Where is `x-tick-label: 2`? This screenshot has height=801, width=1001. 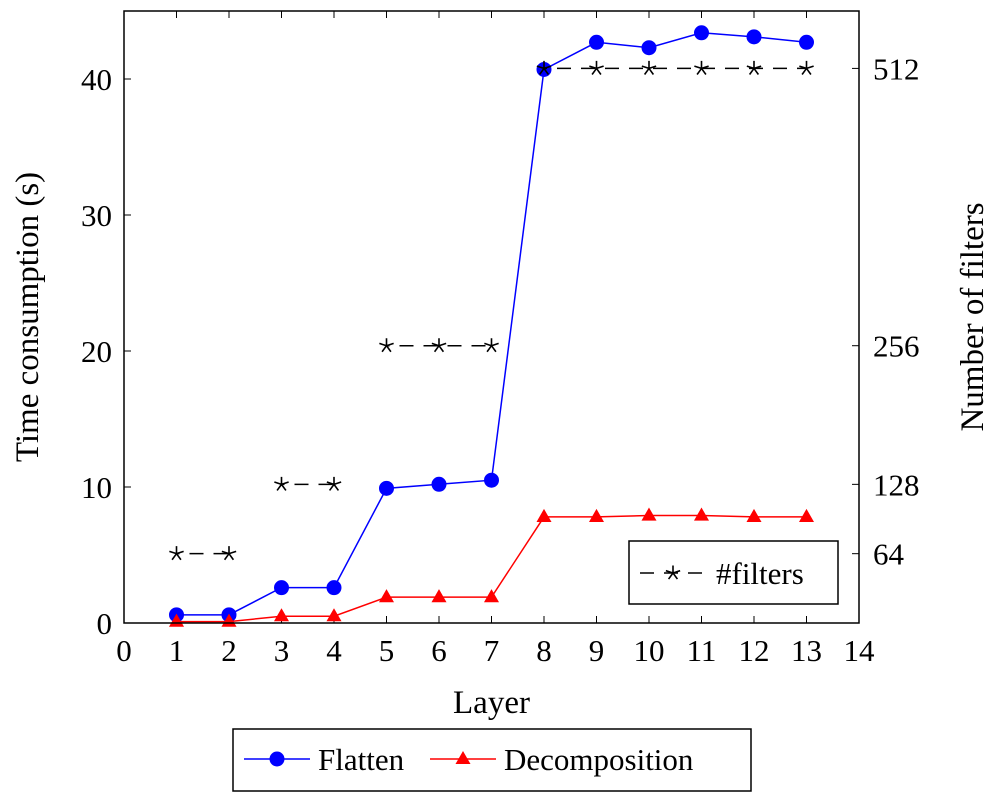 x-tick-label: 2 is located at coordinates (229, 650).